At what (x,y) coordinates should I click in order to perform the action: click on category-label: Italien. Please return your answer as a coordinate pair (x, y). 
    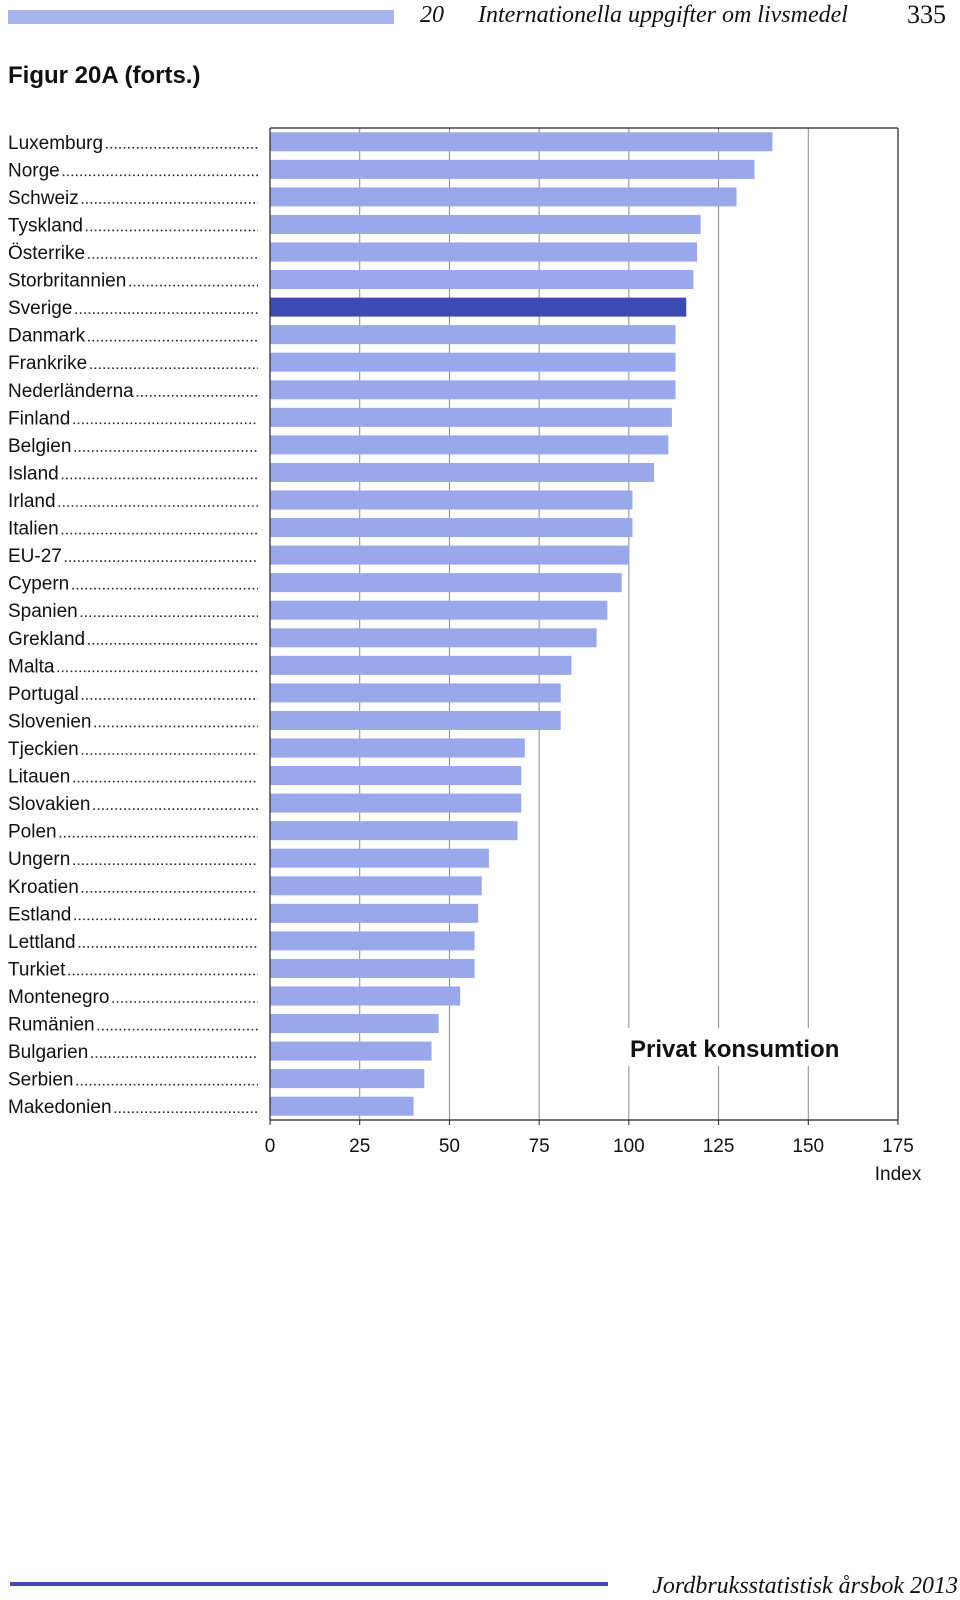
    Looking at the image, I should click on (33, 529).